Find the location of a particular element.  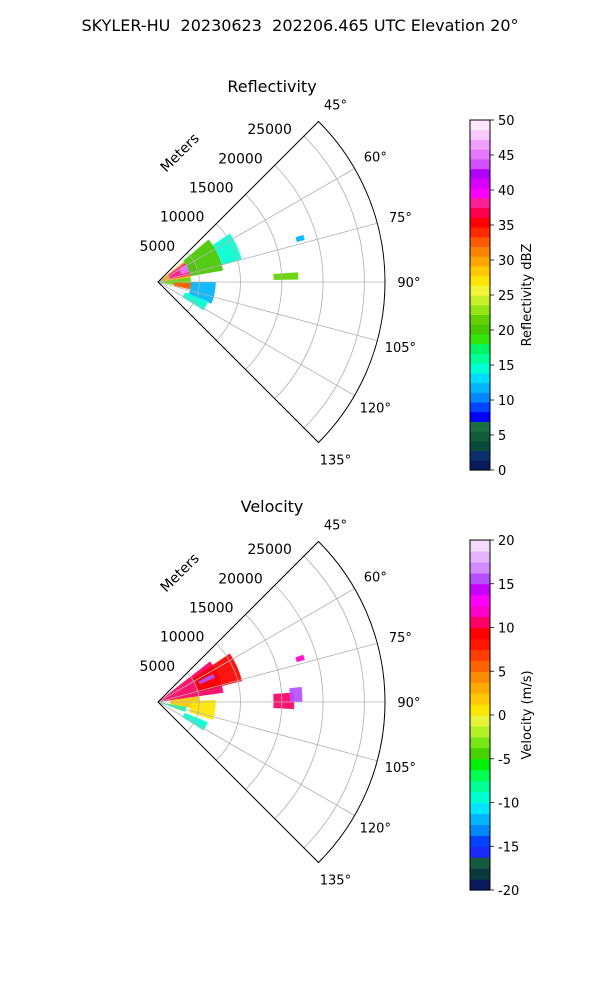

velocity-theta-tick-label: 120° is located at coordinates (375, 828).